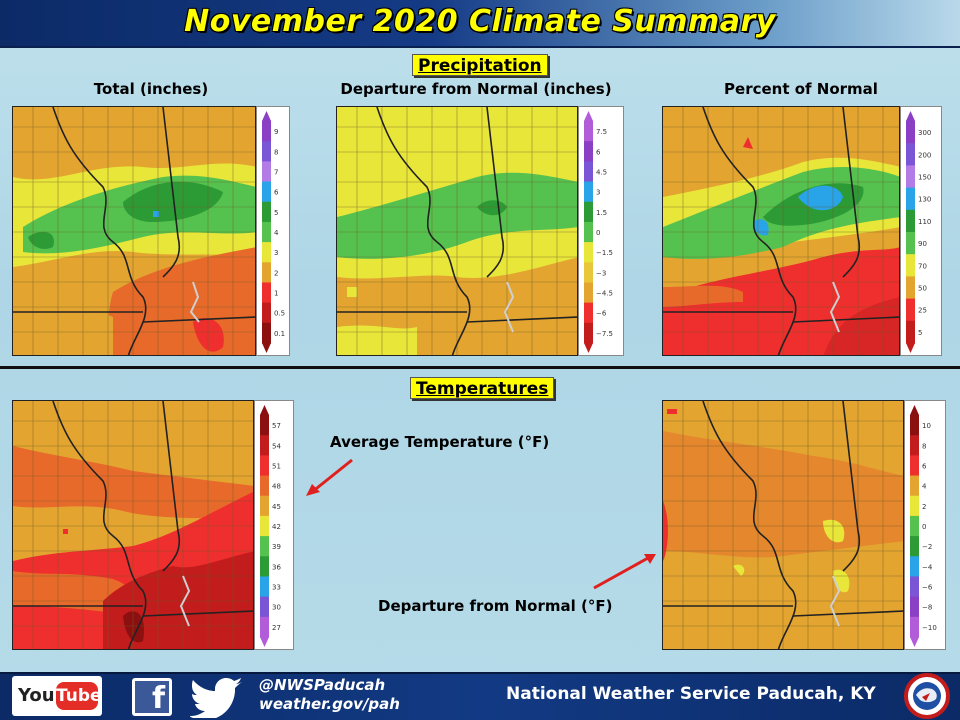 This screenshot has height=720, width=960. What do you see at coordinates (266, 116) in the screenshot?
I see `precip-total-legend-arrow-top` at bounding box center [266, 116].